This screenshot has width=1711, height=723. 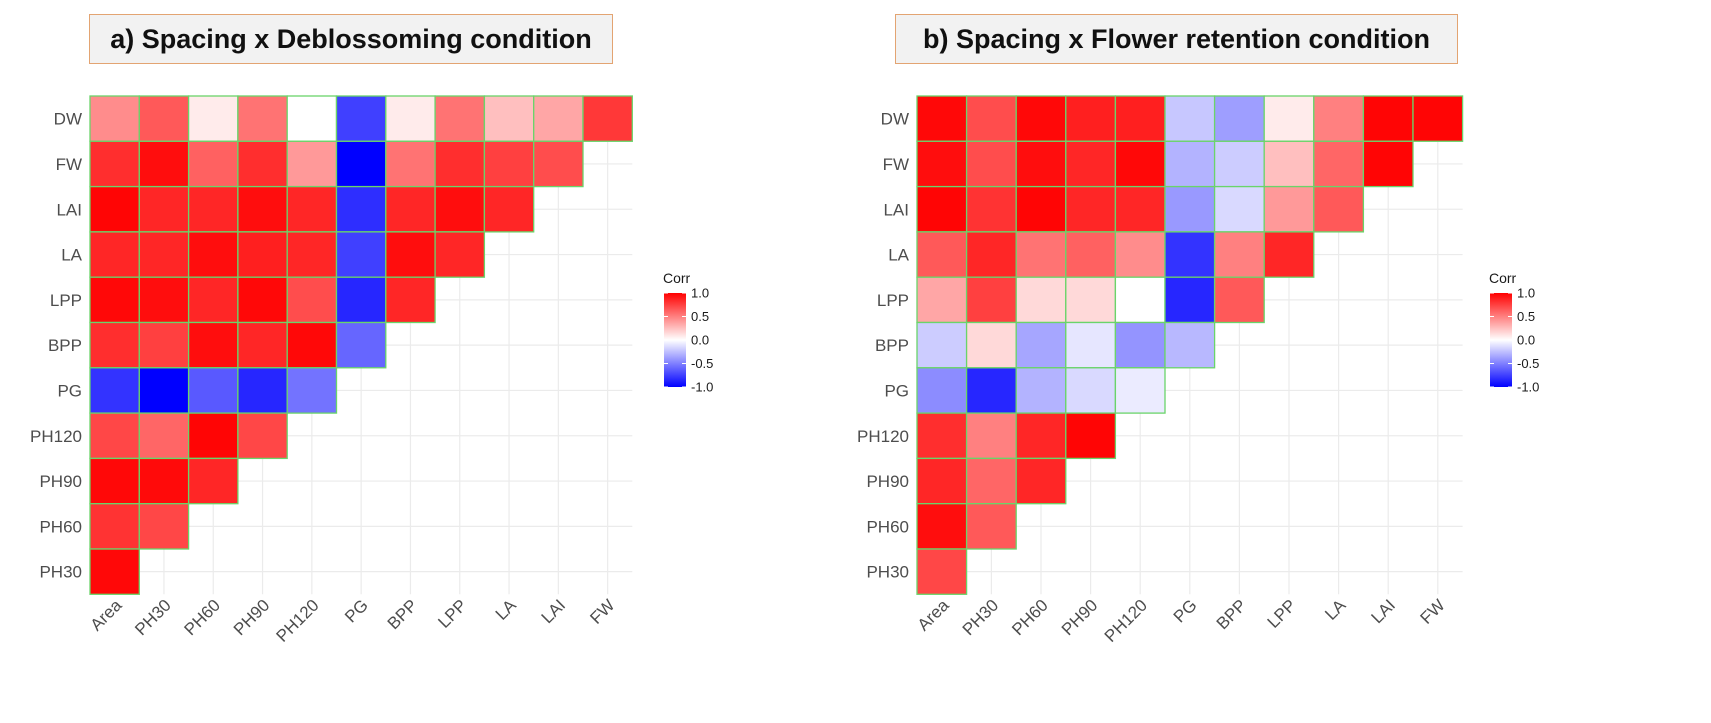 What do you see at coordinates (942, 481) in the screenshot?
I see `cell-PH90-Area` at bounding box center [942, 481].